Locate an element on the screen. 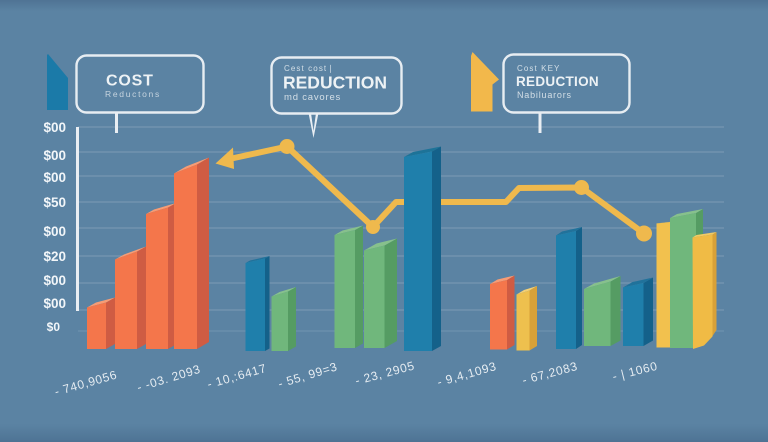 Image resolution: width=768 pixels, height=442 pixels. svg-text: $20 is located at coordinates (54, 256).